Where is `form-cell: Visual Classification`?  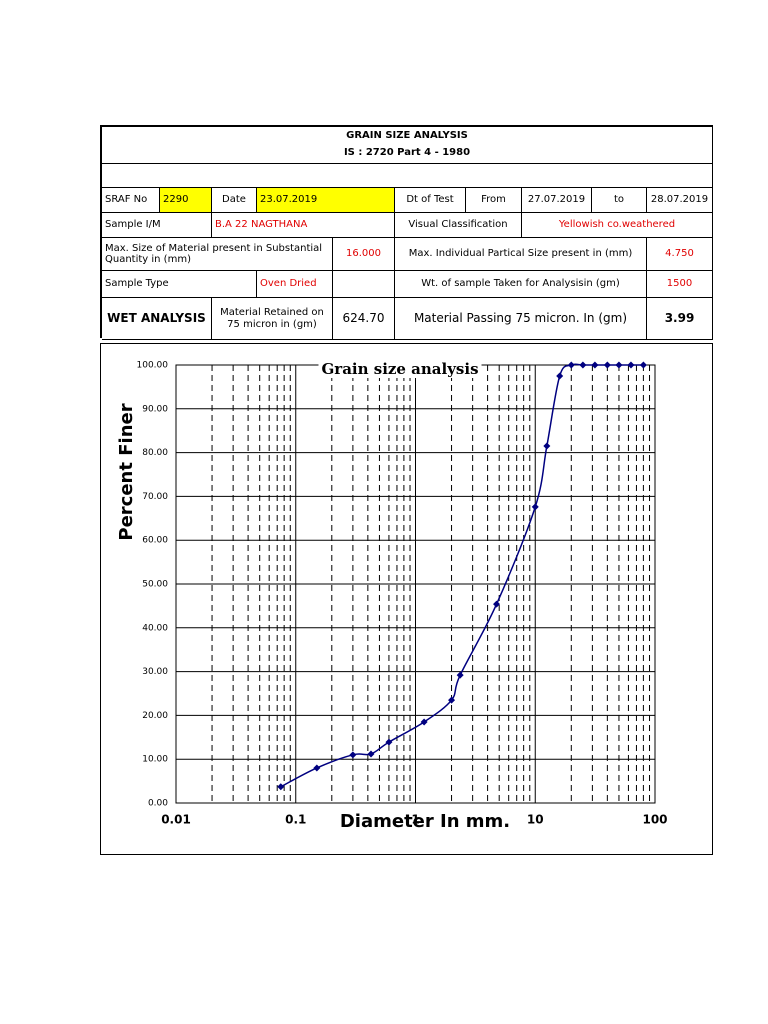
form-cell: Visual Classification is located at coordinates (458, 225).